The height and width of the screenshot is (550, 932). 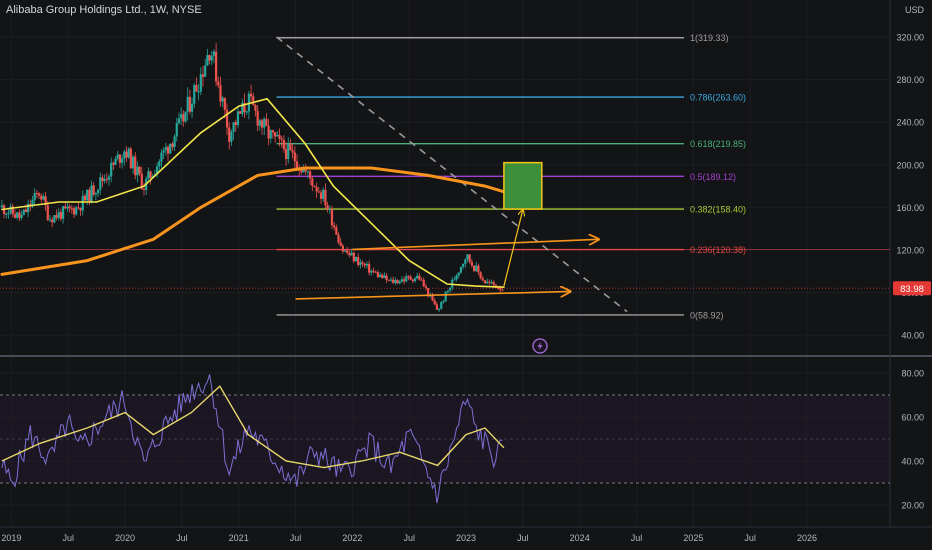 I want to click on time-tick-label: 2024, so click(x=580, y=538).